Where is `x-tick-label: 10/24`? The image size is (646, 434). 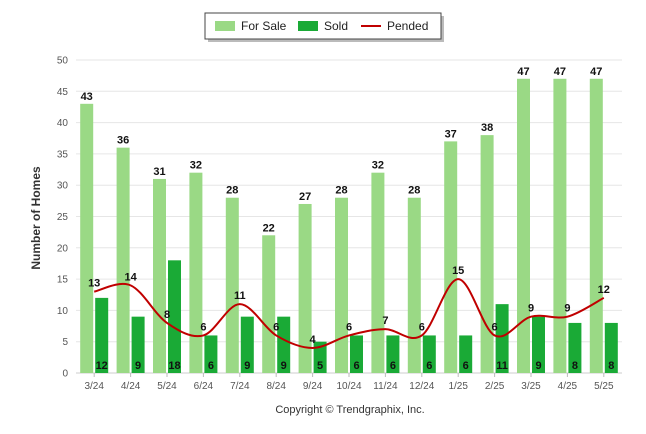 x-tick-label: 10/24 is located at coordinates (348, 386).